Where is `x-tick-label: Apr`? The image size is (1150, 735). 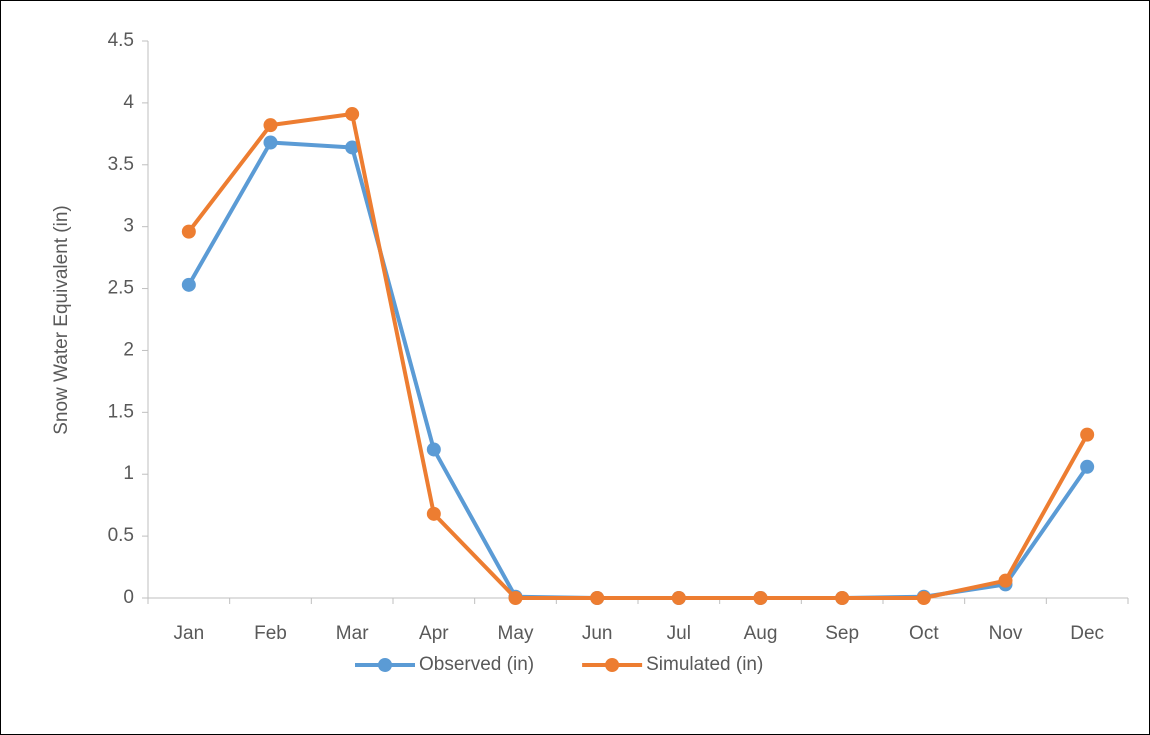
x-tick-label: Apr is located at coordinates (434, 633).